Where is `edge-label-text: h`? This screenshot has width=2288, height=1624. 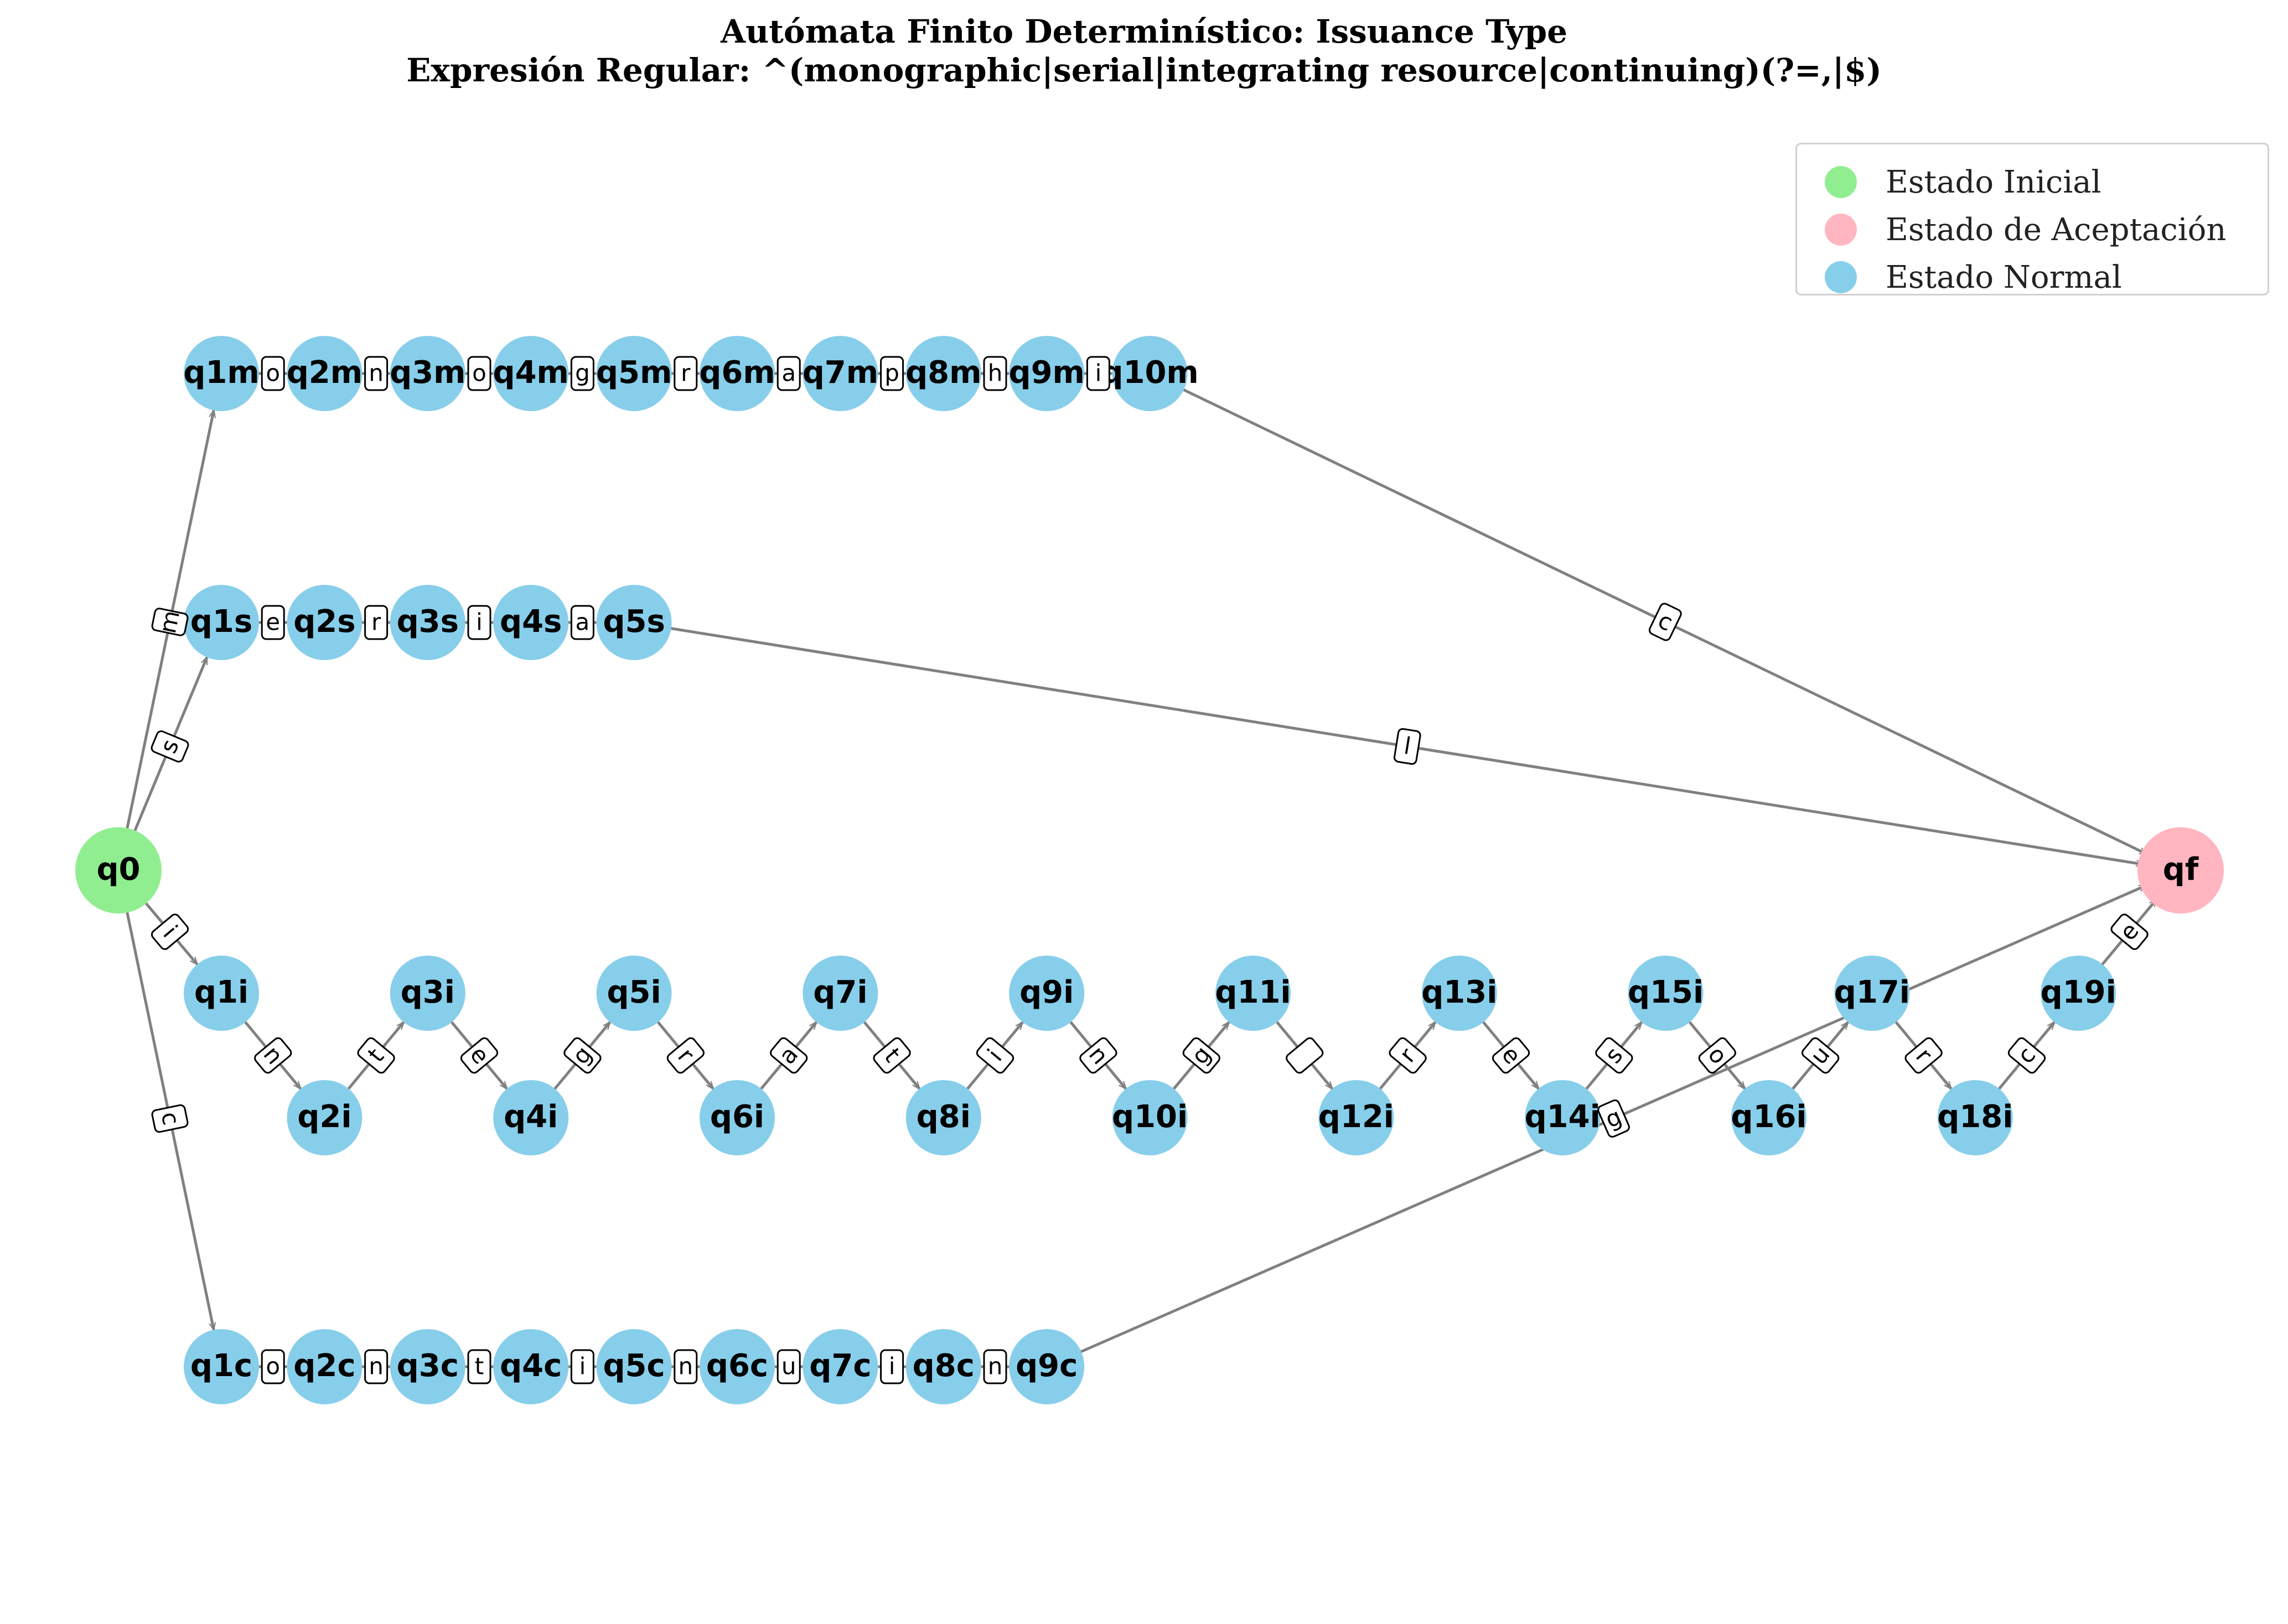
edge-label-text: h is located at coordinates (995, 374).